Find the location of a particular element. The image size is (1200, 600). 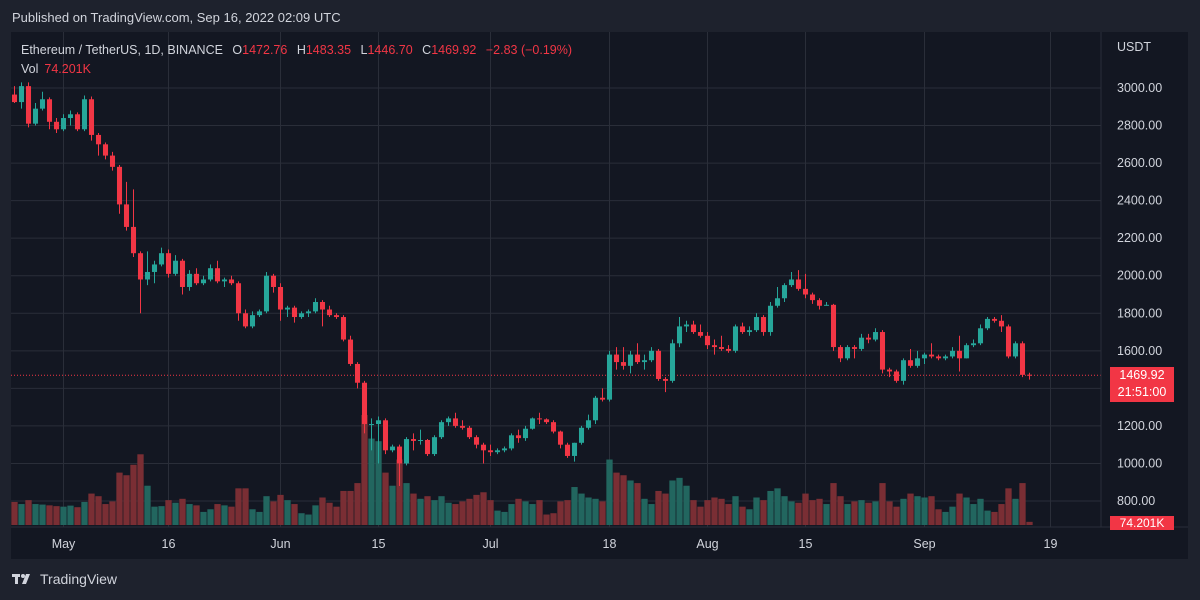

x-tick-label: 19 is located at coordinates (1051, 544).